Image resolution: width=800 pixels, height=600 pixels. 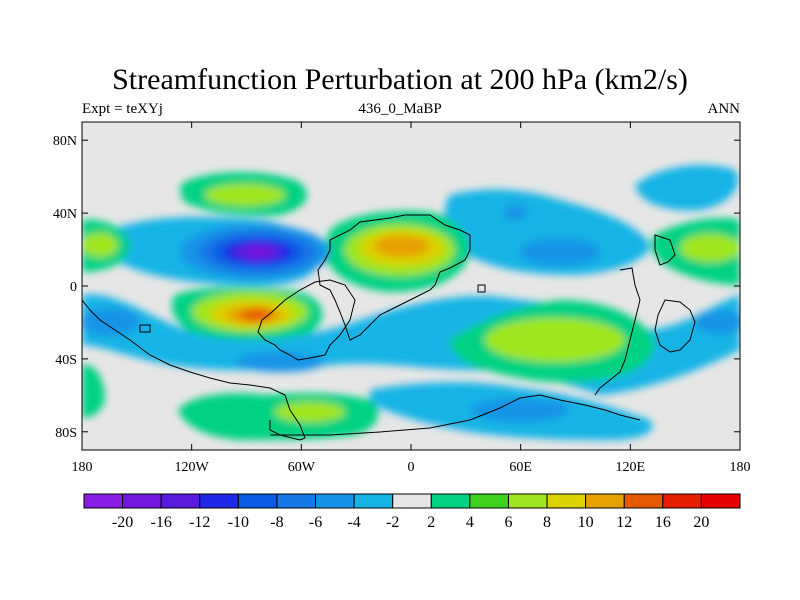 What do you see at coordinates (412, 512) in the screenshot?
I see `colorbar: -20 -16 -12 -10 -8 -6 -4 -2 2 4 6 8 10 12 16 20` at bounding box center [412, 512].